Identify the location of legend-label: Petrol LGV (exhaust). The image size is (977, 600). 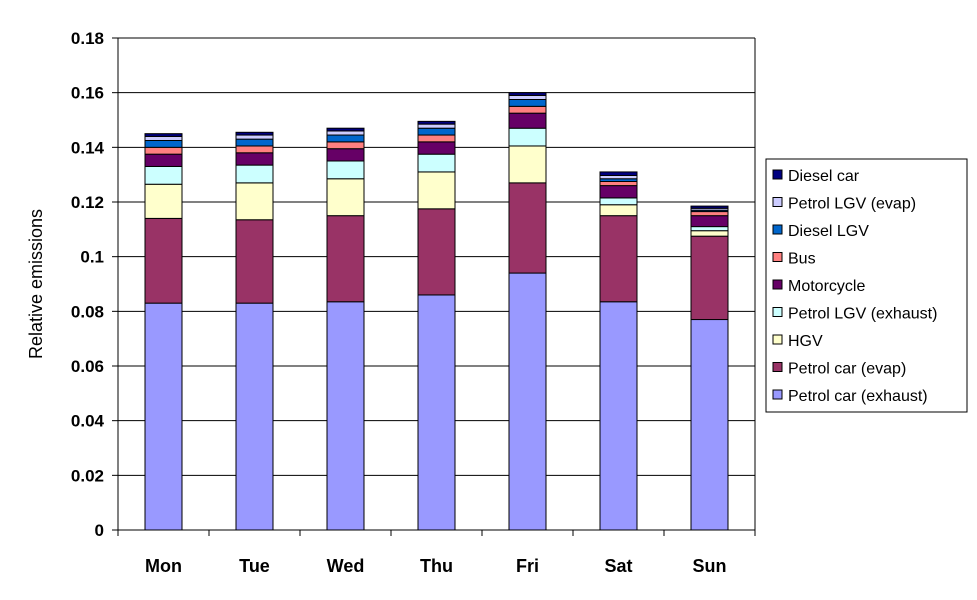
(862, 314).